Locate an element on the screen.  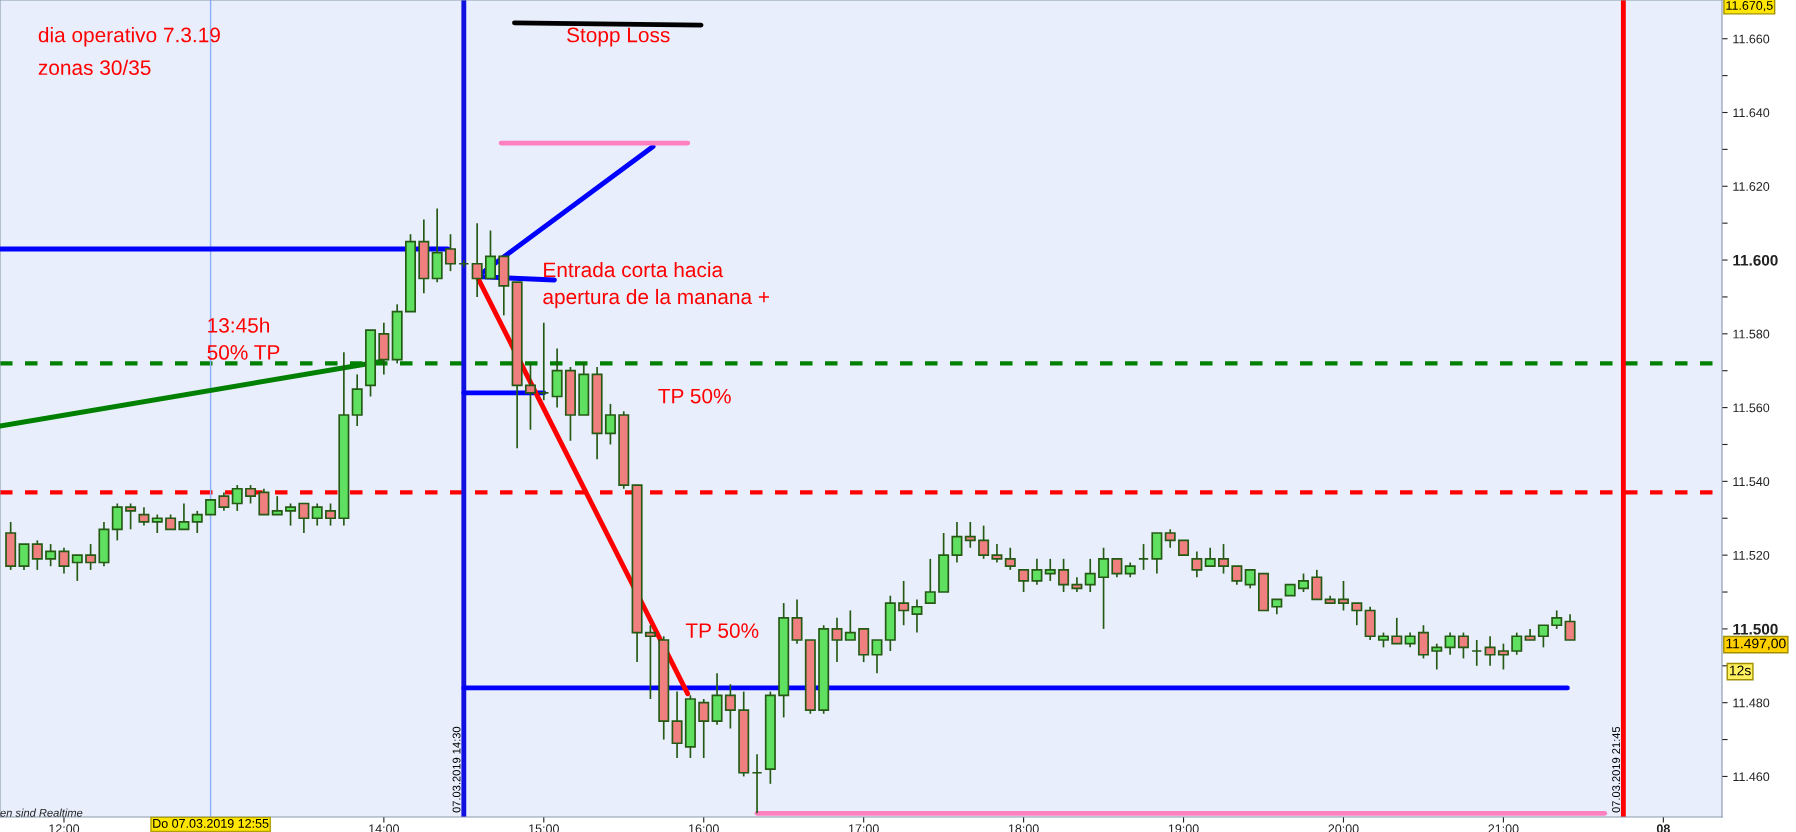
ref-line-label: 07.03.2019 21:45 is located at coordinates (1616, 769).